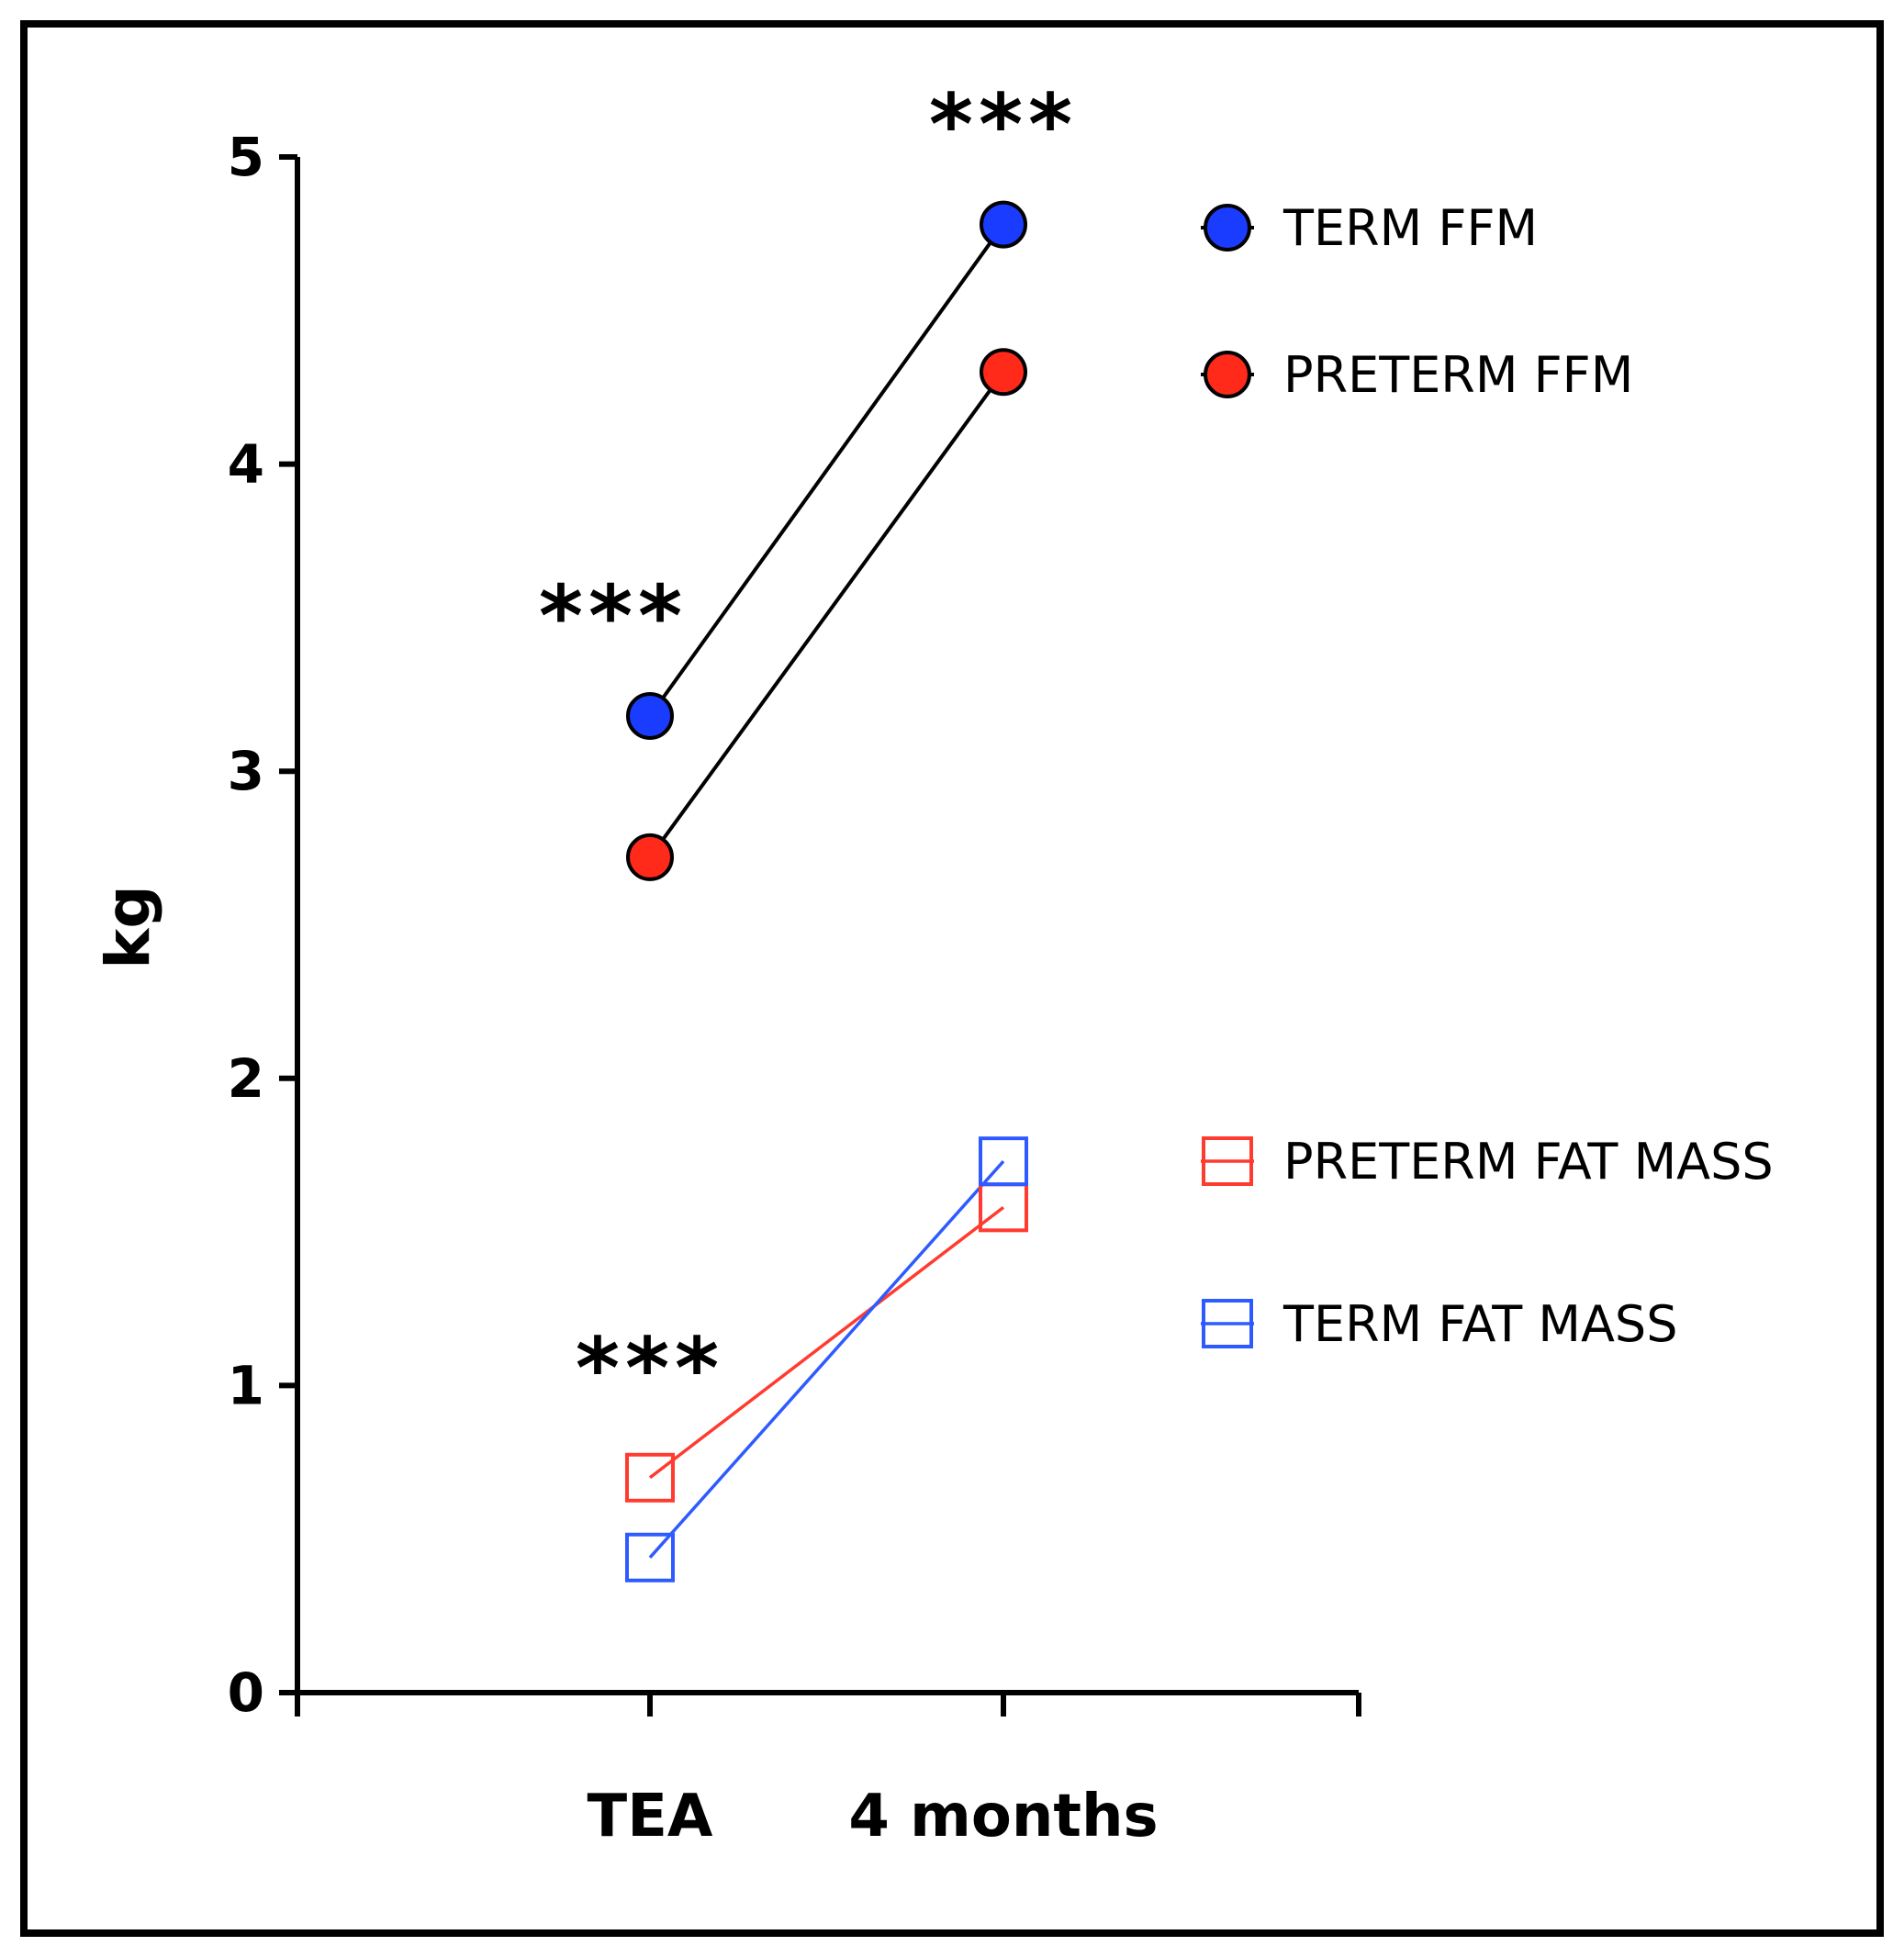 The image size is (1904, 1957). Describe the element at coordinates (246, 157) in the screenshot. I see `y-tick-label: 5` at that location.